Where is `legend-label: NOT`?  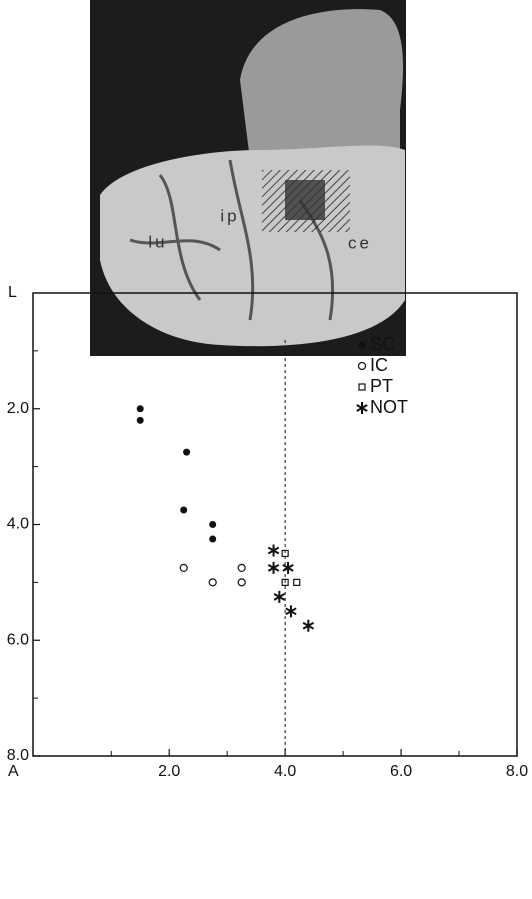 legend-label: NOT is located at coordinates (389, 407).